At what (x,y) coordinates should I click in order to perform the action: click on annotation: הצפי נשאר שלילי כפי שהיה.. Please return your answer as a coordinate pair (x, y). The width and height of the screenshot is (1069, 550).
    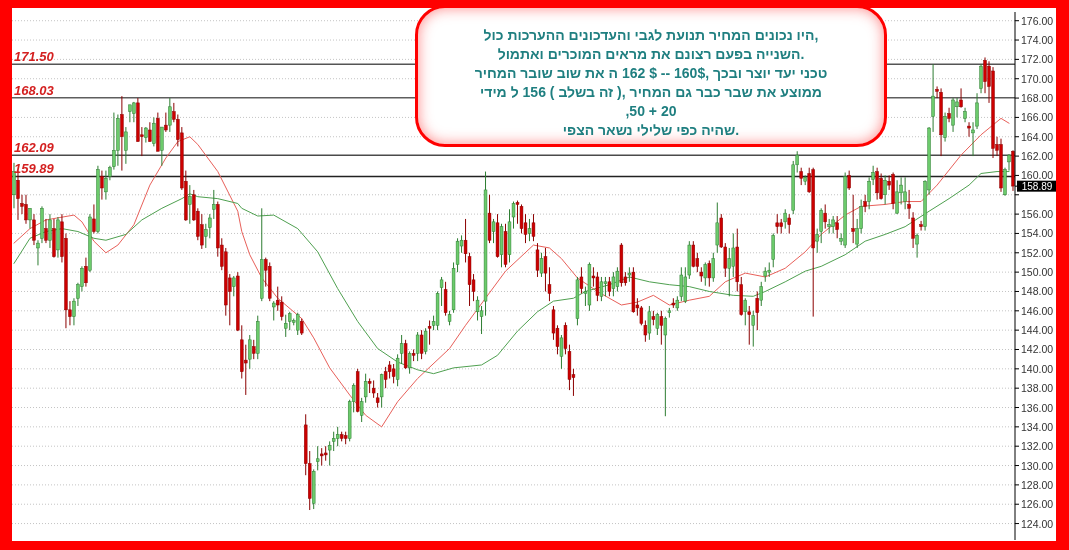
    Looking at the image, I should click on (651, 130).